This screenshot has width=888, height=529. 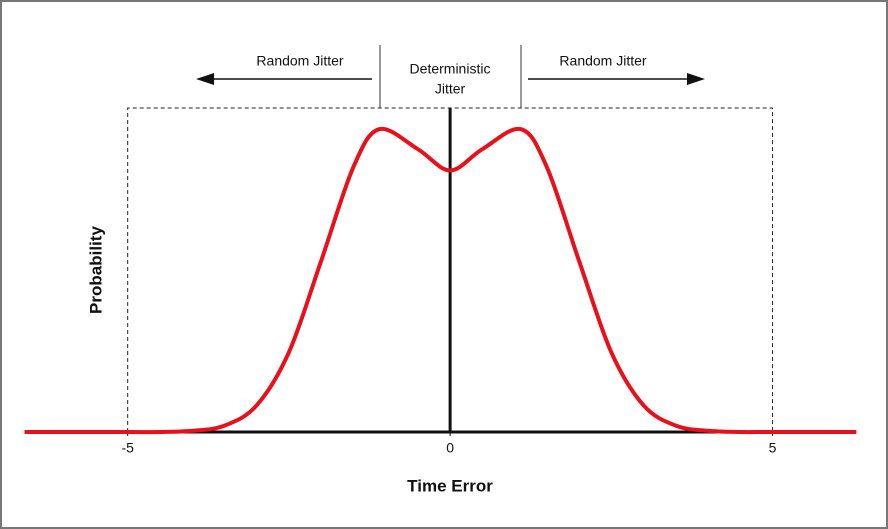 I want to click on x-axis-label: Time Error, so click(x=450, y=485).